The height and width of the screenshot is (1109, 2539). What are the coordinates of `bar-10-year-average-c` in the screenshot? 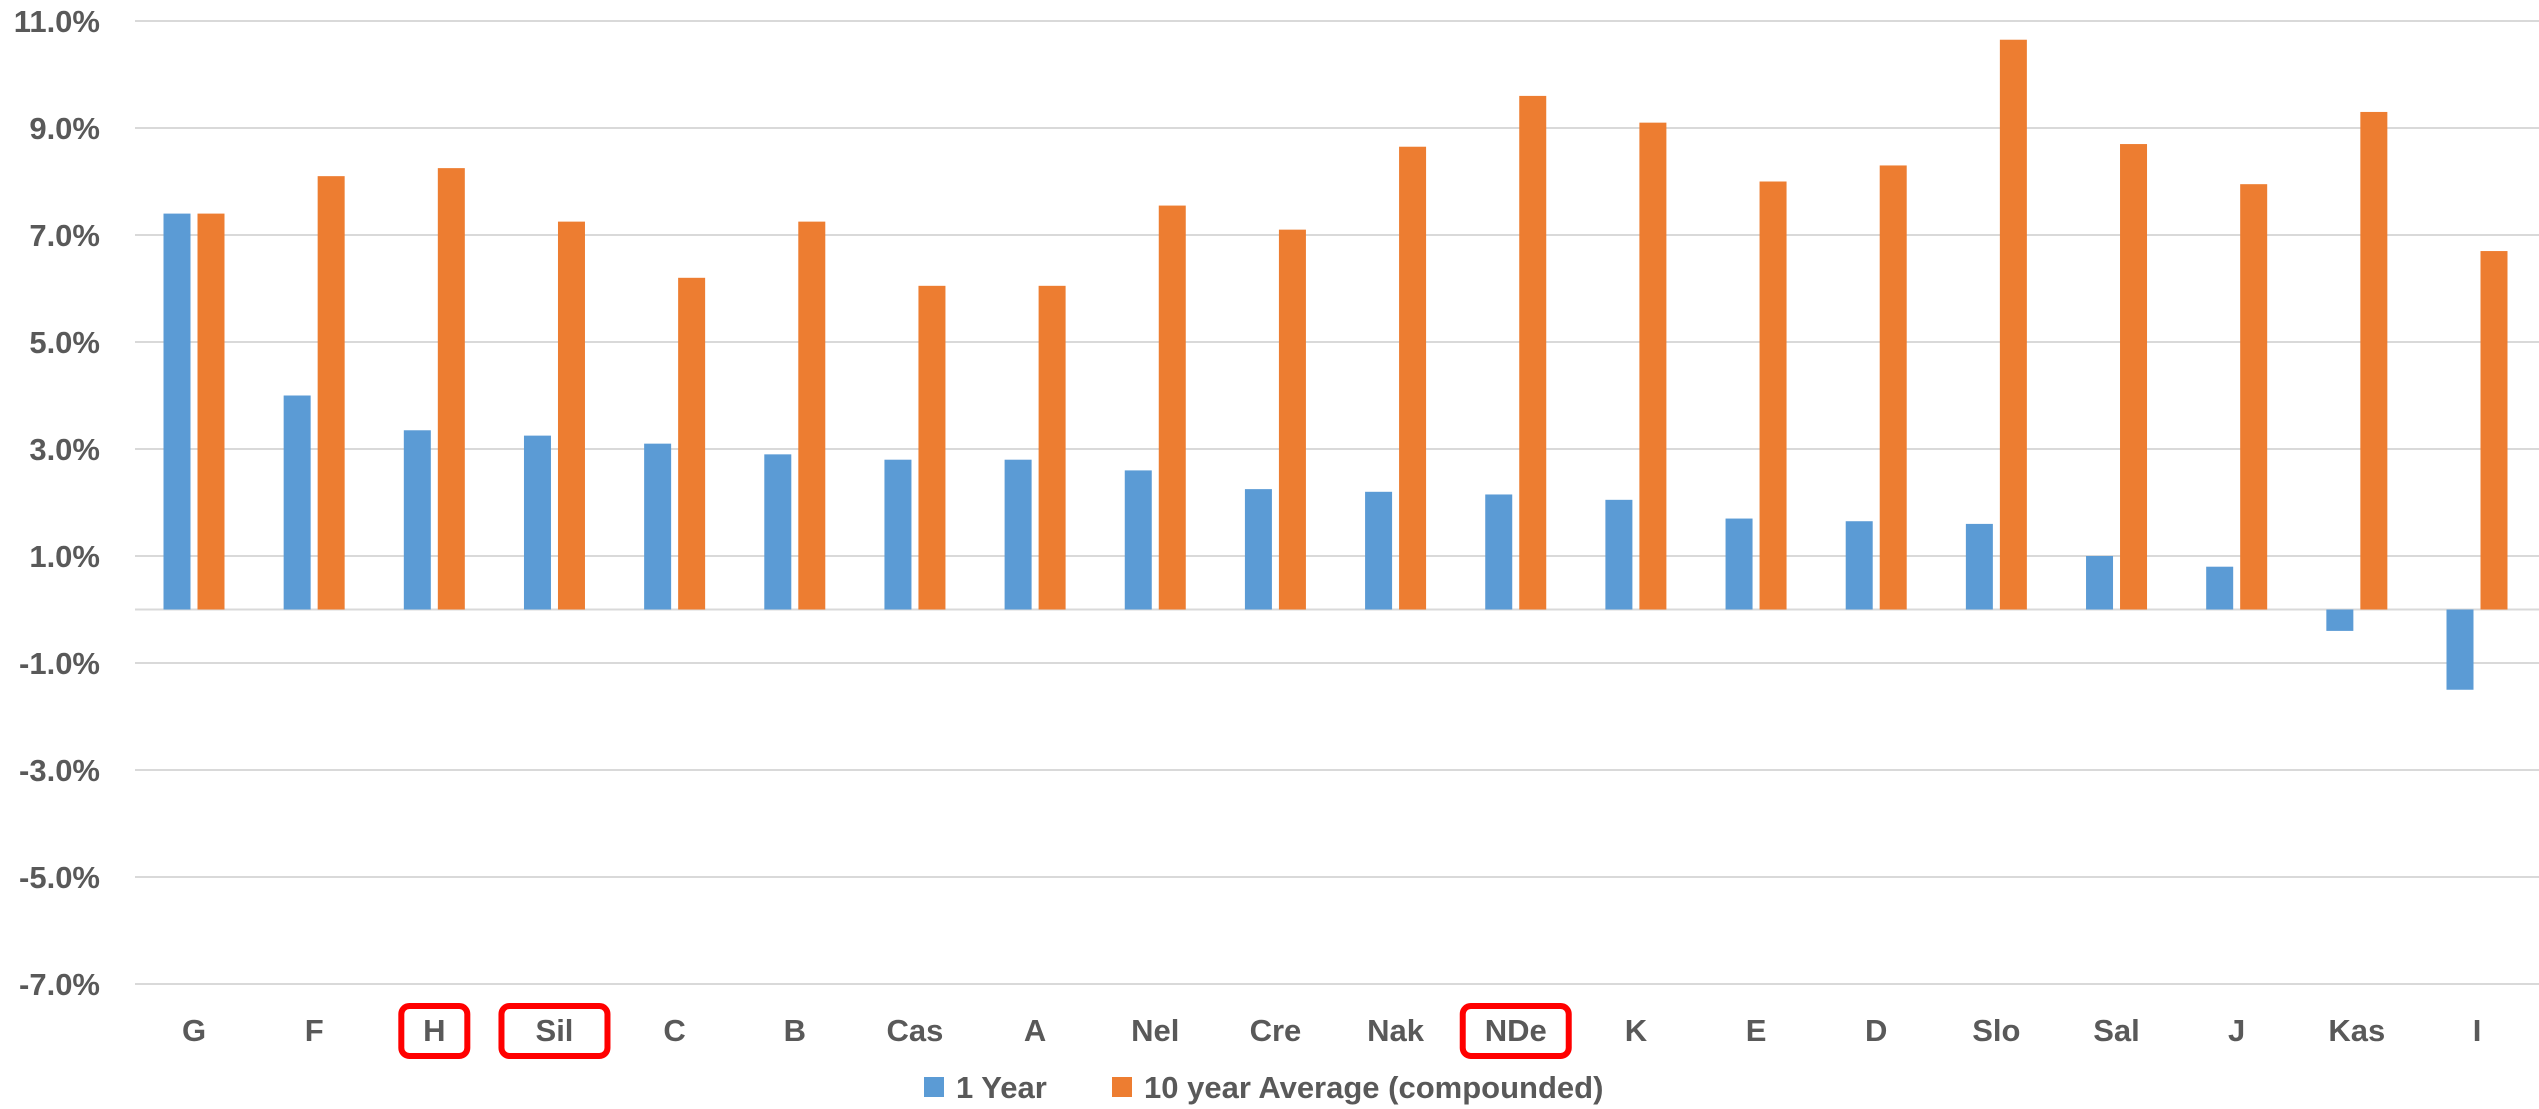 It's located at (692, 443).